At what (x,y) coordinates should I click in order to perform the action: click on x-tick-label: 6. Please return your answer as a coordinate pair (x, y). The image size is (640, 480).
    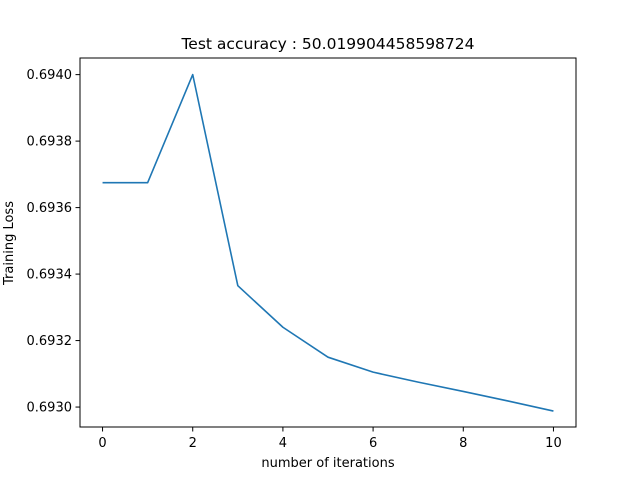
    Looking at the image, I should click on (373, 443).